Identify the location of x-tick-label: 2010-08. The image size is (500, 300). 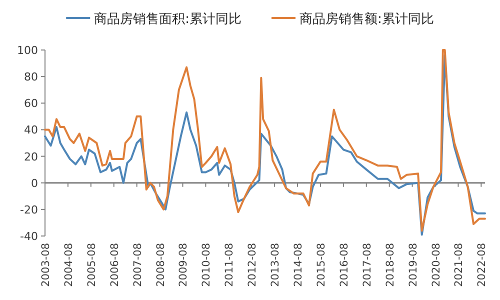
(206, 265).